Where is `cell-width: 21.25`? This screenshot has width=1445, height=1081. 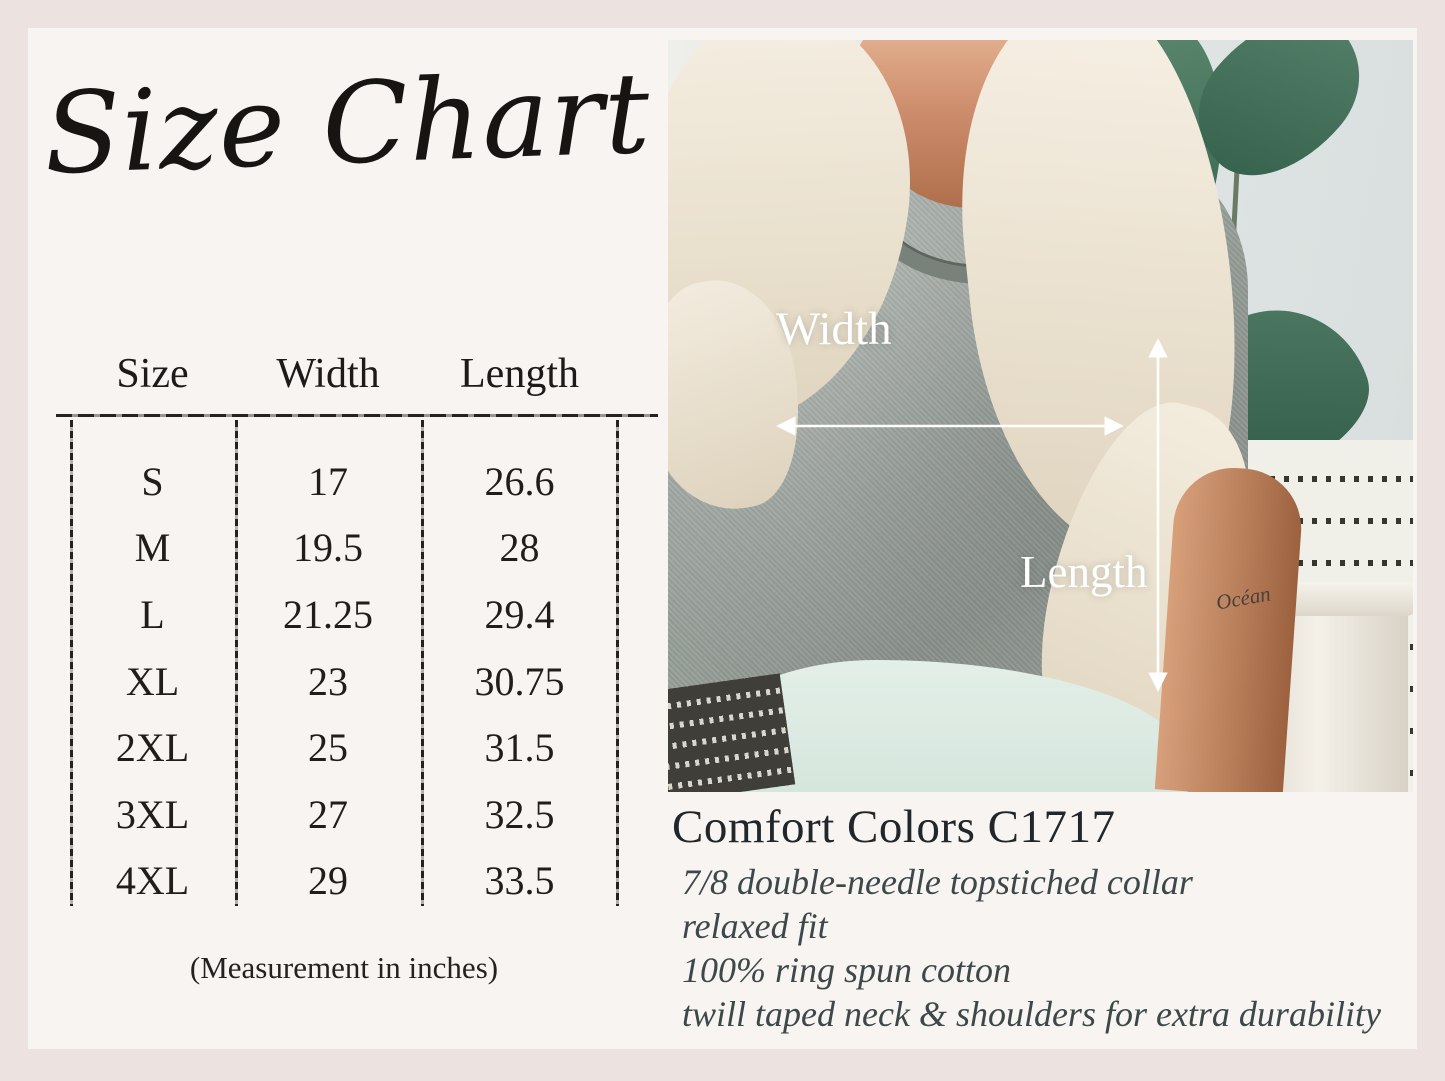
cell-width: 21.25 is located at coordinates (328, 614).